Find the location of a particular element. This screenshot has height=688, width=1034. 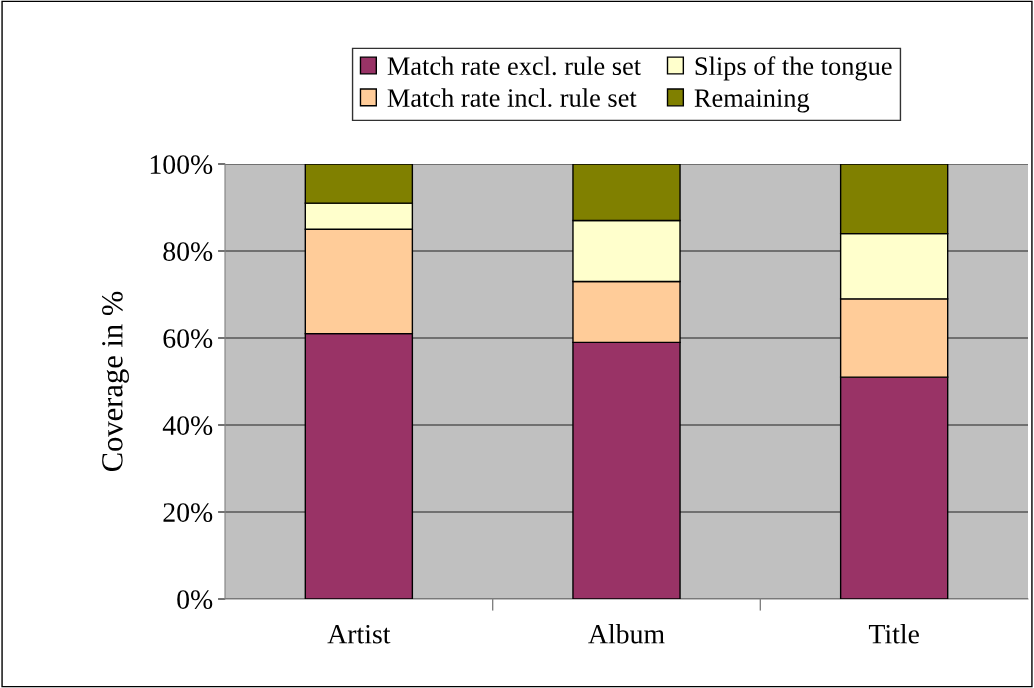

x-tick-label: Artist is located at coordinates (359, 634).